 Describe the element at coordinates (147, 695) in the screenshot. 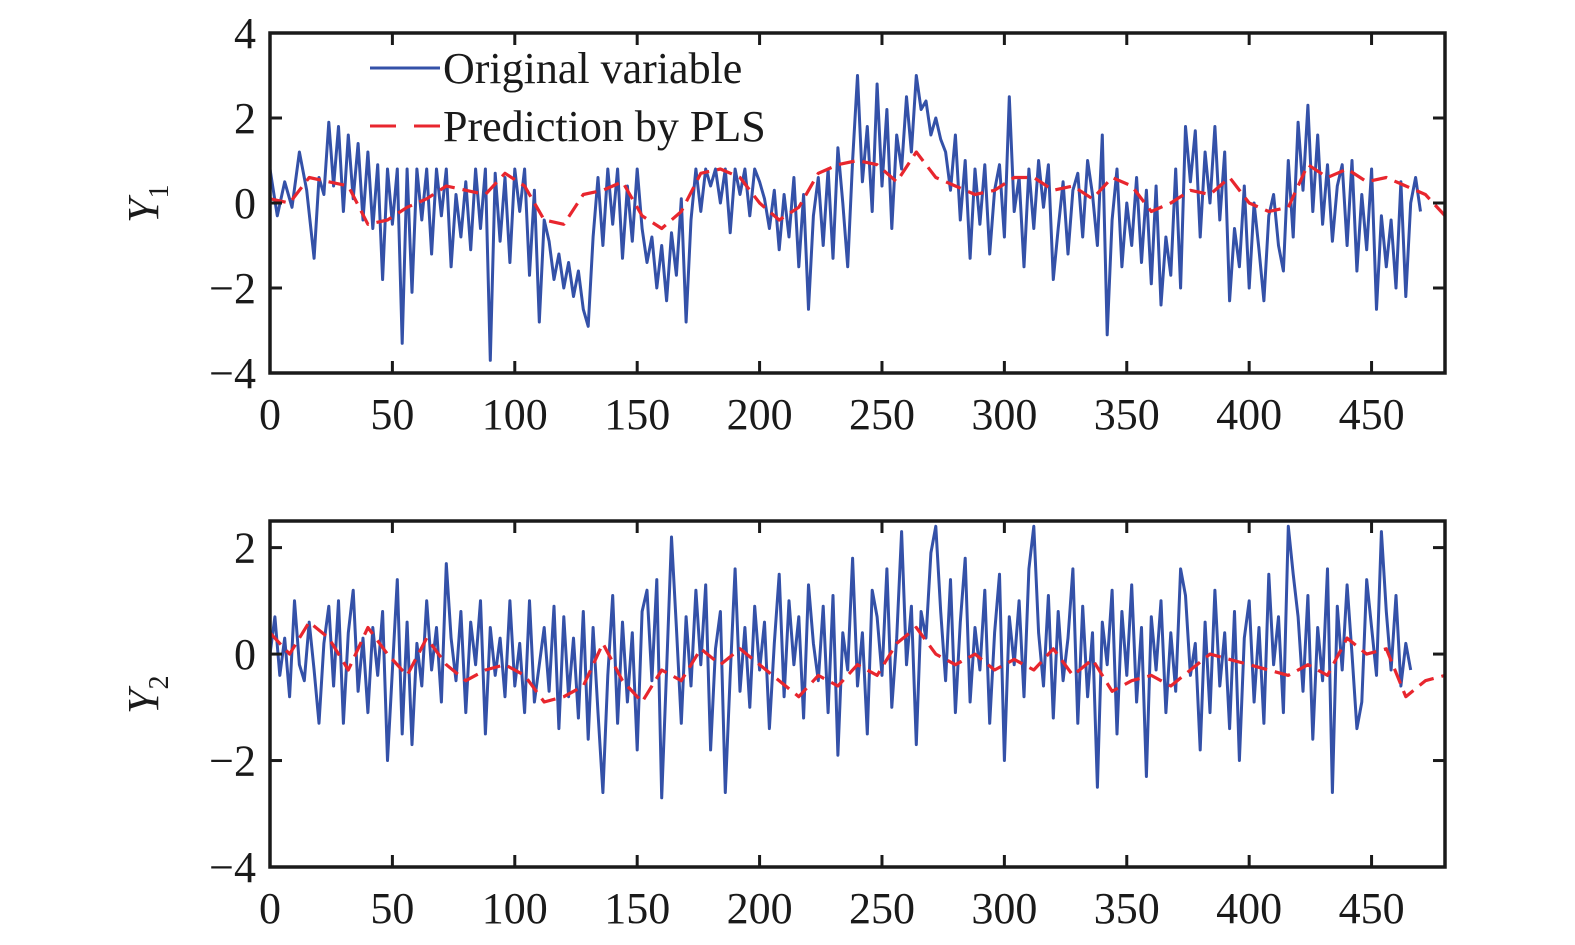

I see `y-axis-label: Y2` at that location.